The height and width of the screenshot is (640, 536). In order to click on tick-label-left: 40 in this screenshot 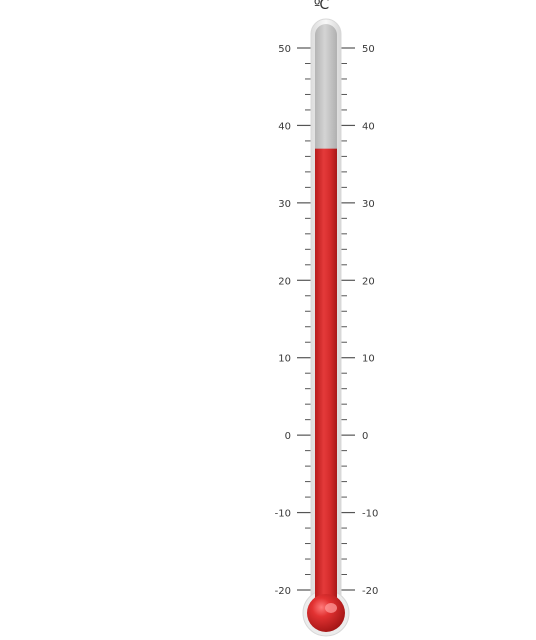, I will do `click(284, 126)`.